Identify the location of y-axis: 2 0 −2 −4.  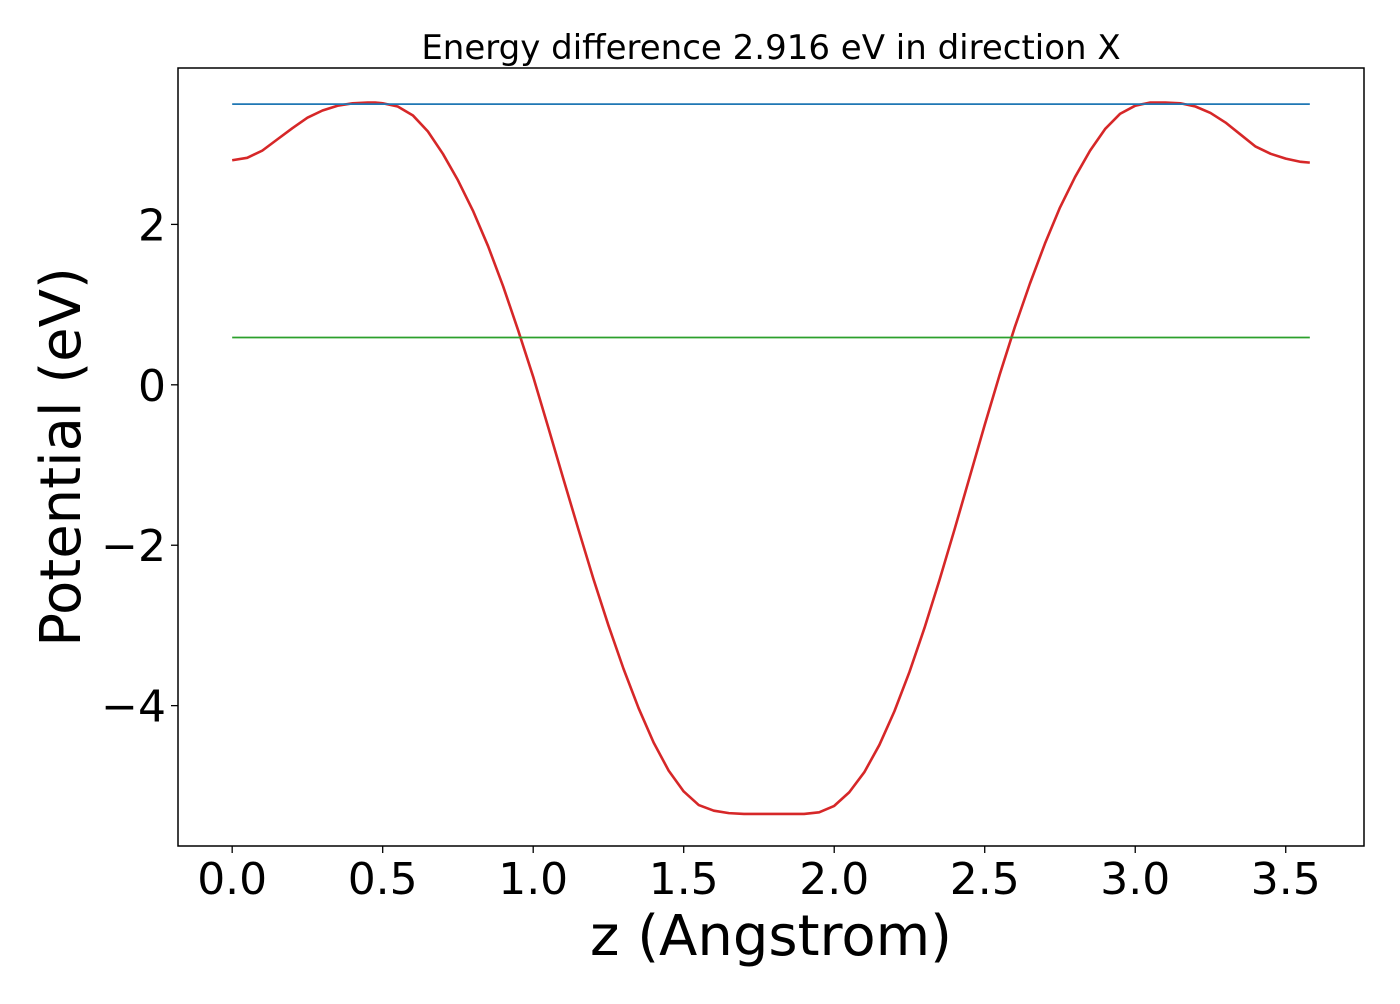
(139, 466).